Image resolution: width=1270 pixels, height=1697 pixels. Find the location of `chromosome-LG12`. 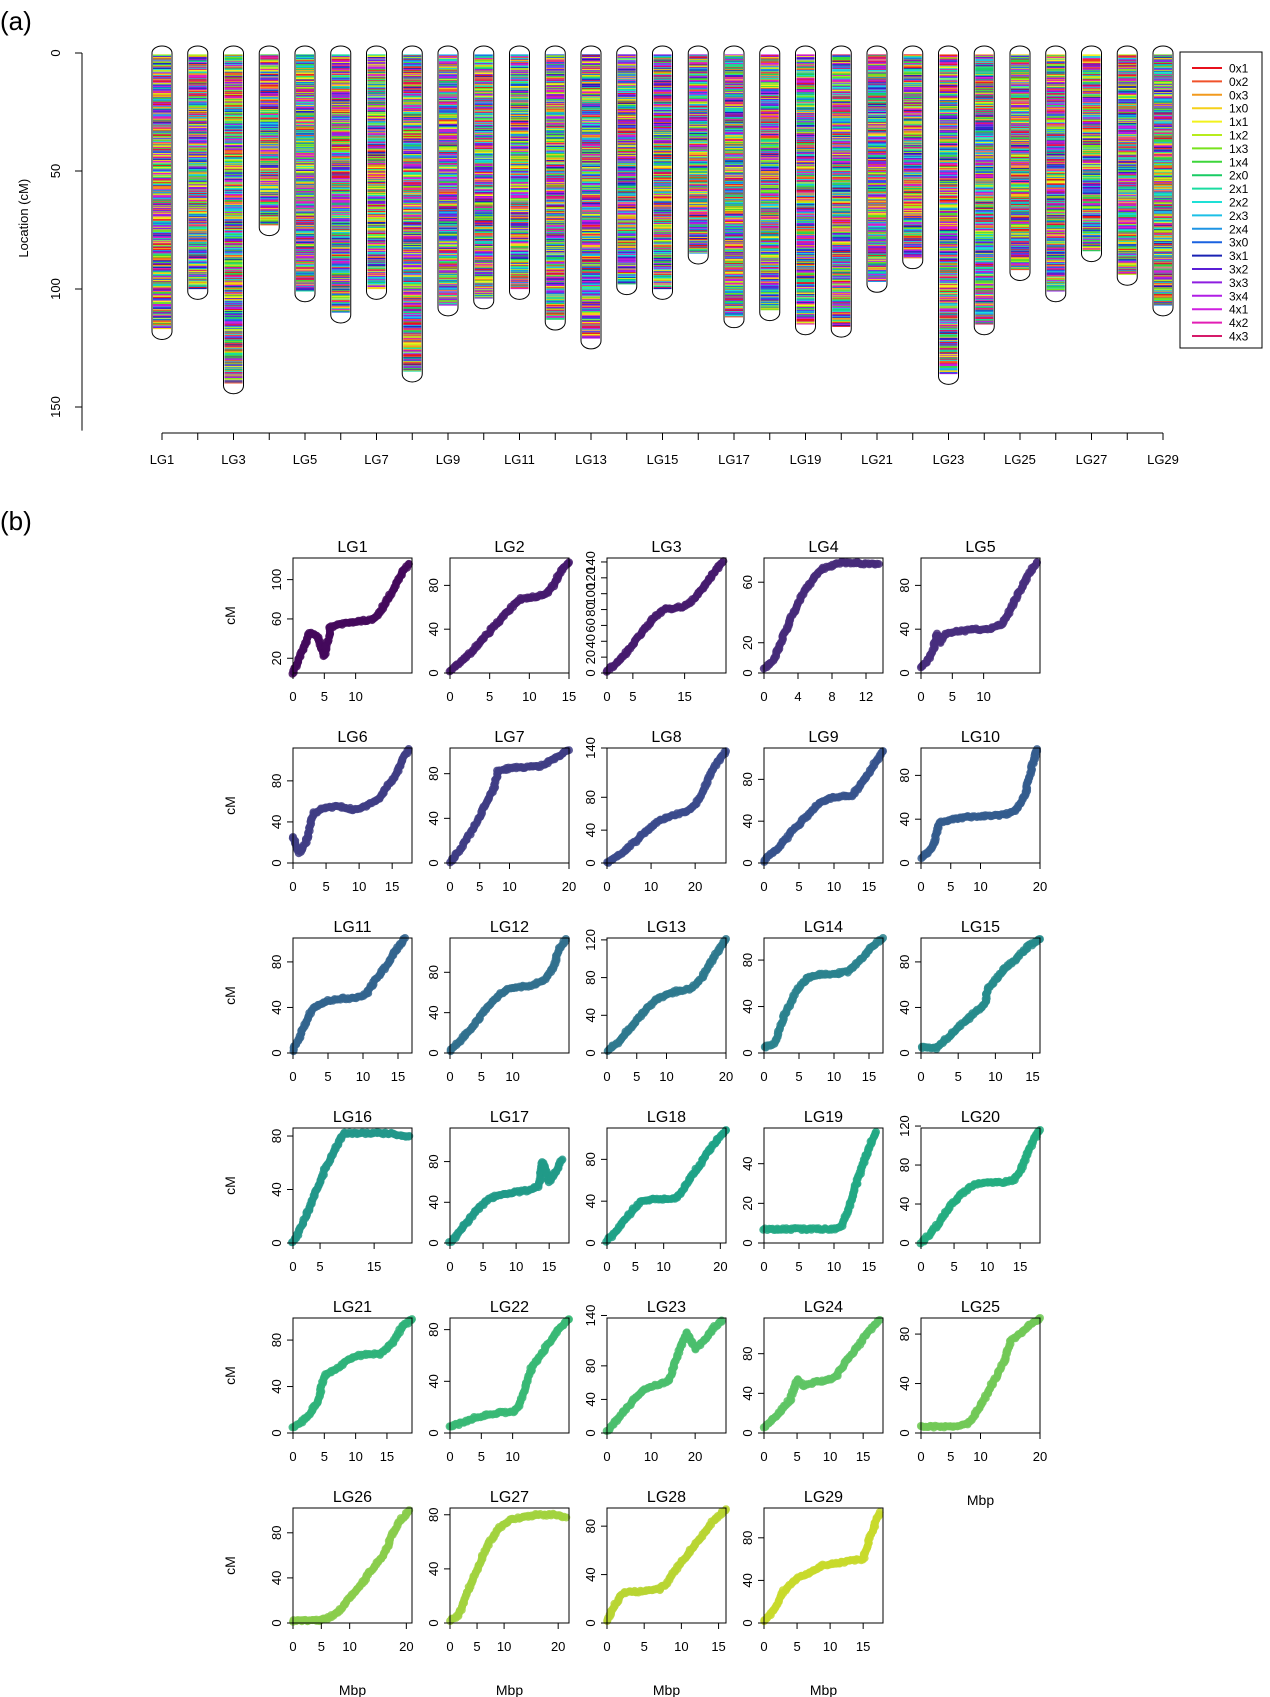

chromosome-LG12 is located at coordinates (555, 188).